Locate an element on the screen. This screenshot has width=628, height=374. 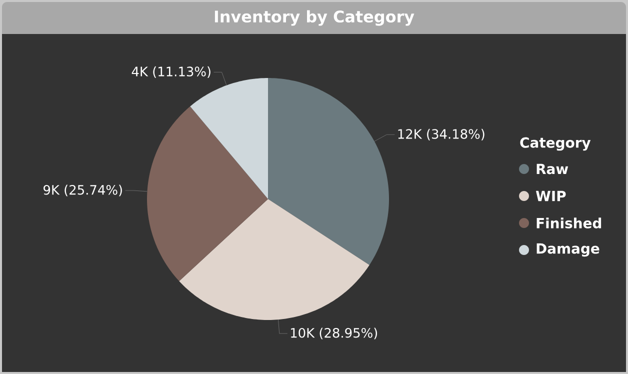
data-label: 10K (28.95%) is located at coordinates (334, 334).